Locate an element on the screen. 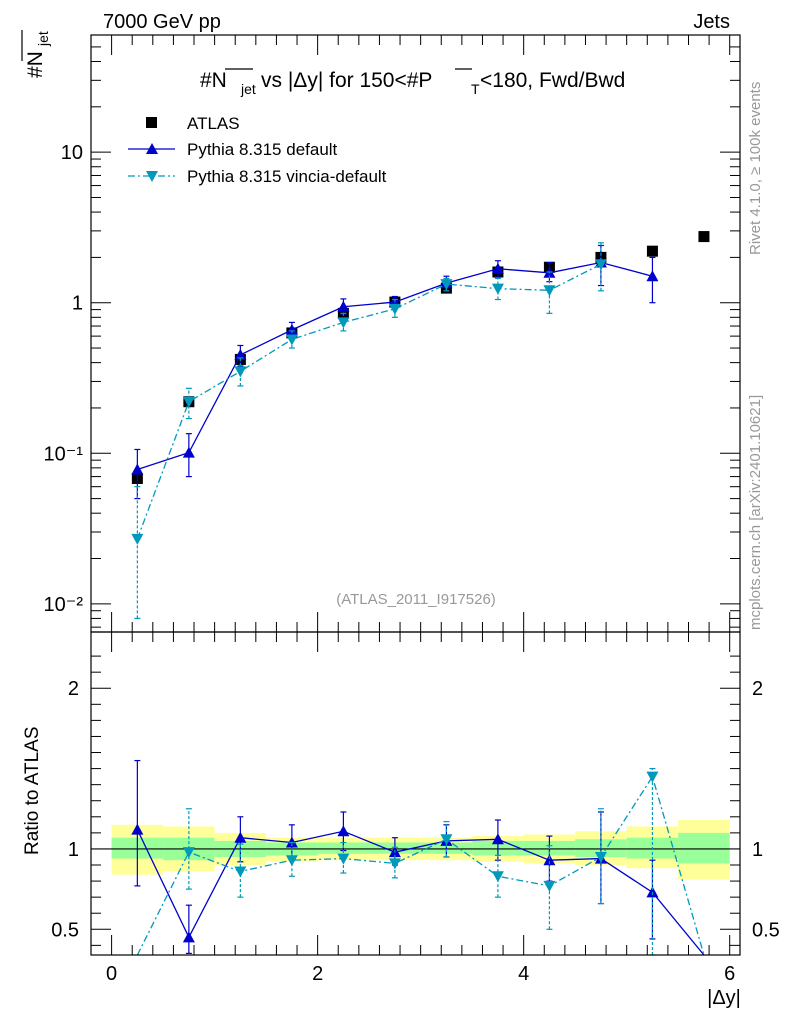 This screenshot has height=1024, width=786. svg-text: <180, Fwd/Bwd is located at coordinates (552, 80).